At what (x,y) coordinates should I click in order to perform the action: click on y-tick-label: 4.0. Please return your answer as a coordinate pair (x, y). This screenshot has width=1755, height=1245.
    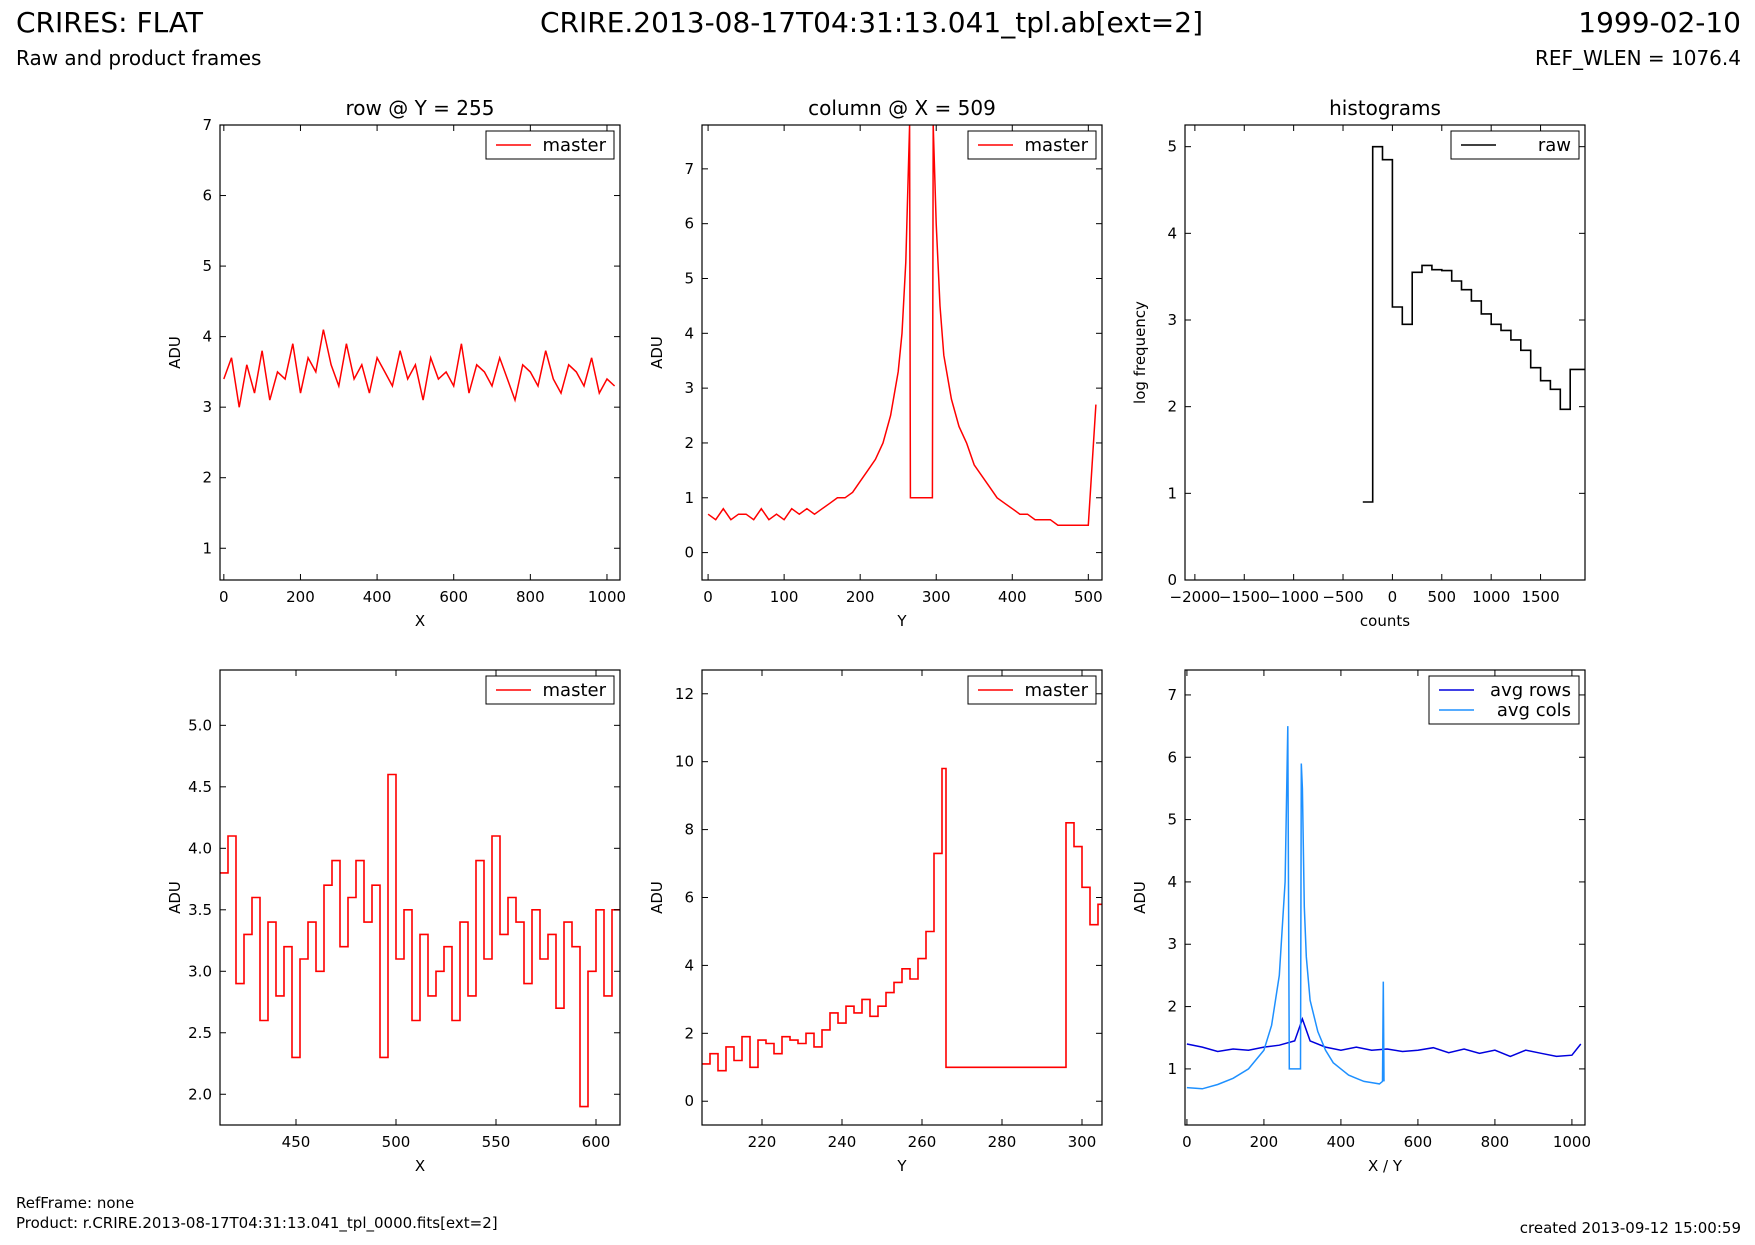
    Looking at the image, I should click on (200, 848).